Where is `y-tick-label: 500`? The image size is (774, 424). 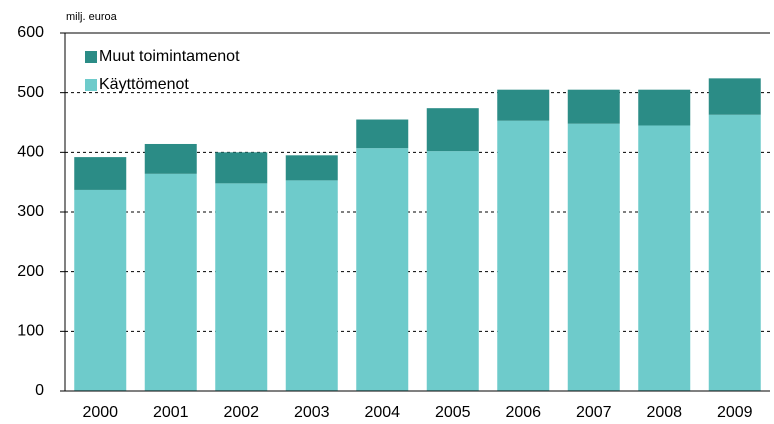 y-tick-label: 500 is located at coordinates (30, 92).